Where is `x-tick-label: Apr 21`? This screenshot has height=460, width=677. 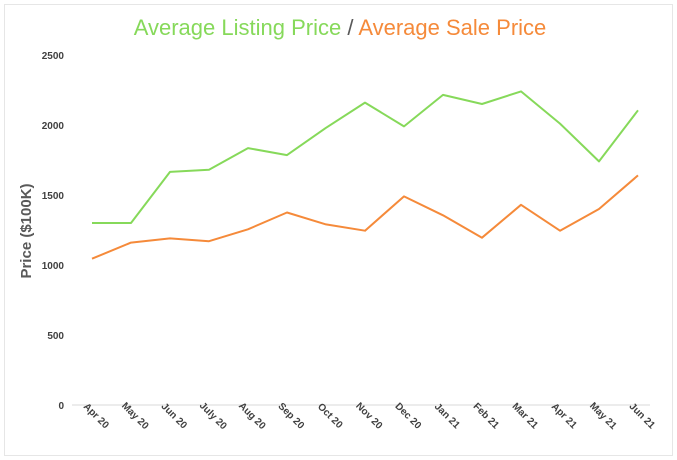 x-tick-label: Apr 21 is located at coordinates (564, 416).